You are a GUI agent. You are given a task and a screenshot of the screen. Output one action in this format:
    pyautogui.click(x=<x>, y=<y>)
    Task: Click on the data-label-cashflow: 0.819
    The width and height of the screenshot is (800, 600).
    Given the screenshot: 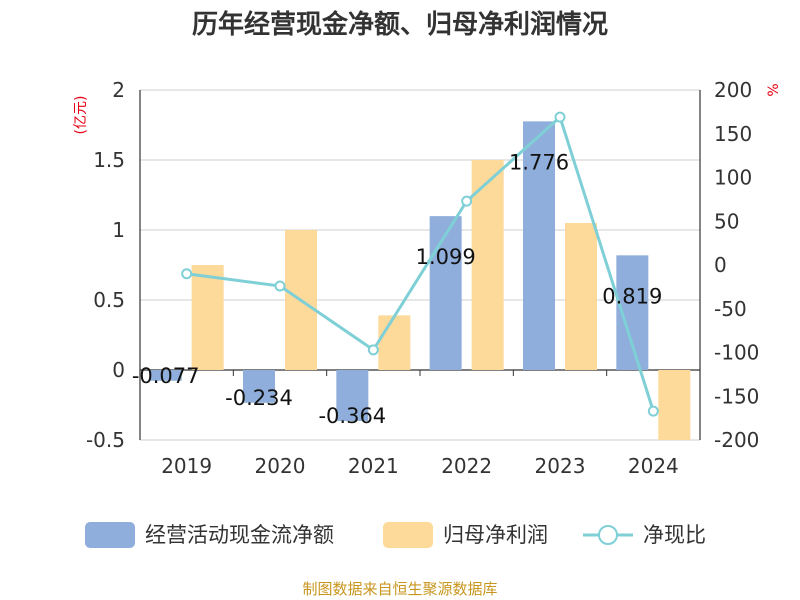 What is the action you would take?
    pyautogui.click(x=632, y=296)
    